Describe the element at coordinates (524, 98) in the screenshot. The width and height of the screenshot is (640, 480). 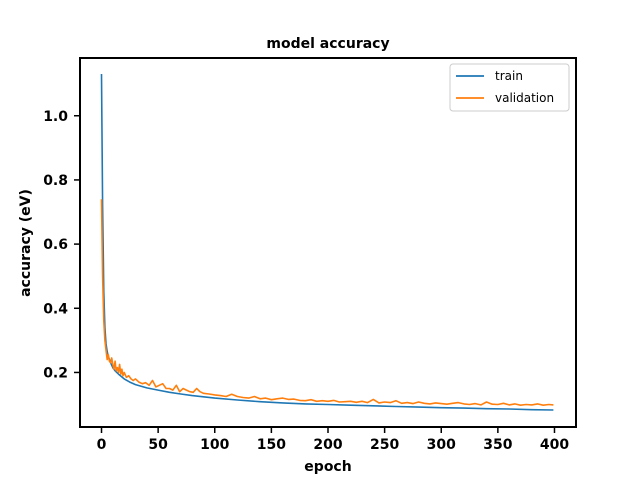
I see `legend-label-validation: validation` at that location.